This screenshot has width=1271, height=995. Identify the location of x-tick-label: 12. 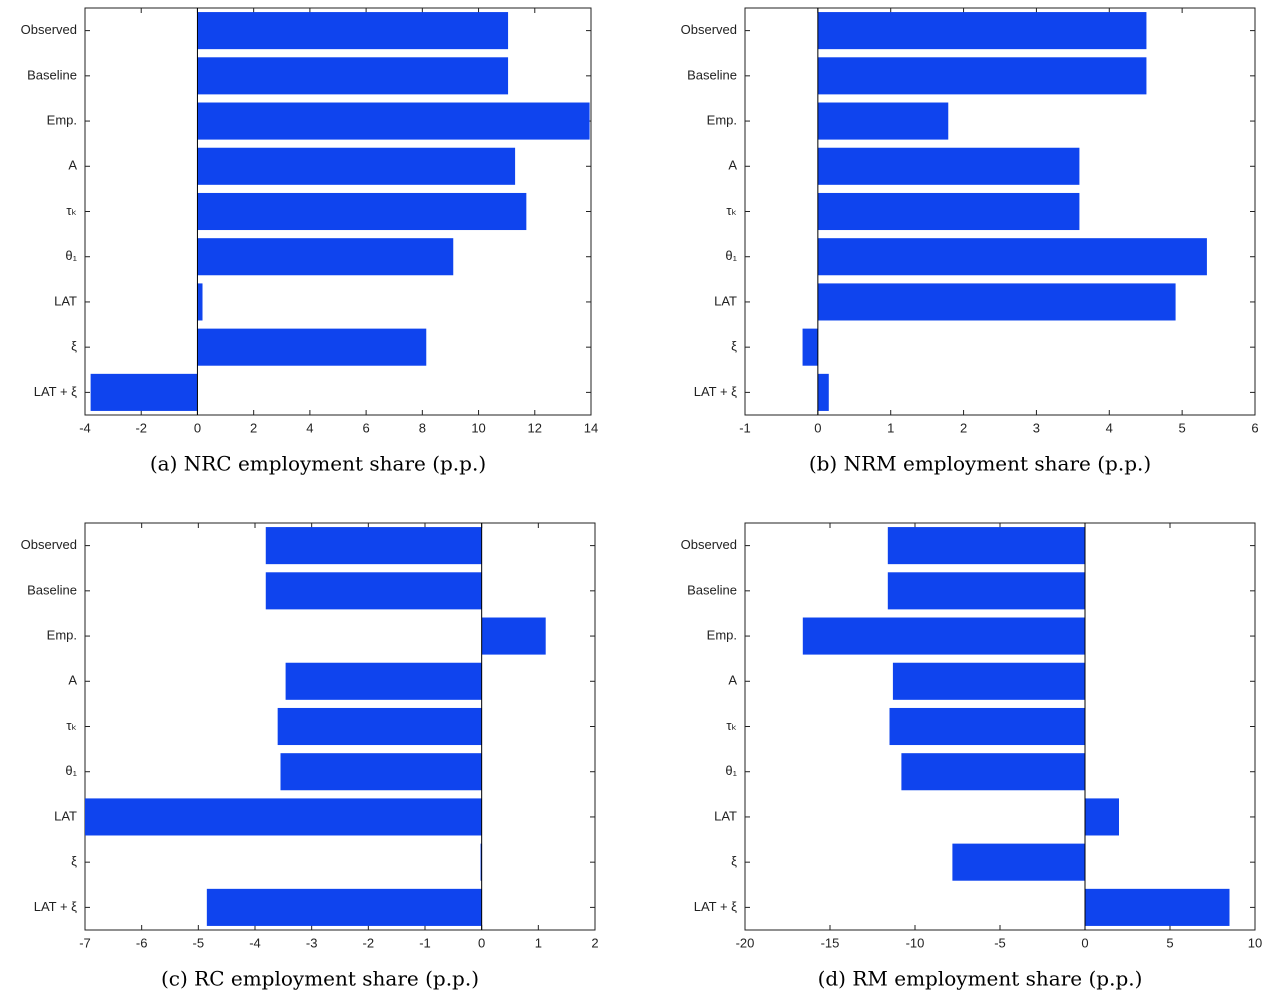
(535, 427).